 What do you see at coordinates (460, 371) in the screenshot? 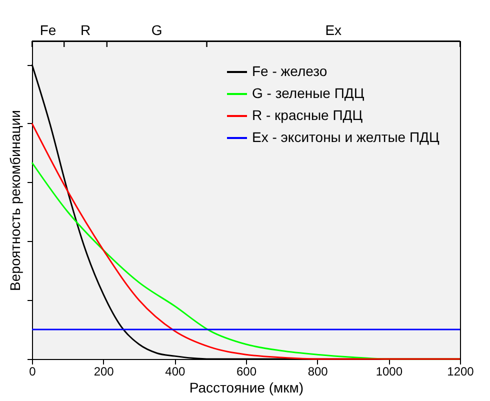
I see `x-tick-label: 1200` at bounding box center [460, 371].